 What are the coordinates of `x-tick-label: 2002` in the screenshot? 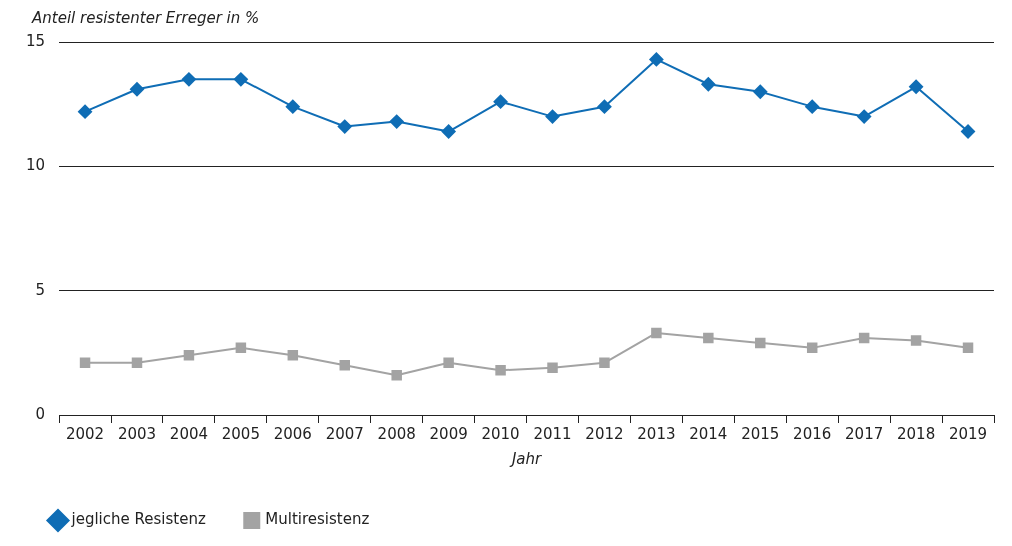 It's located at (85, 433).